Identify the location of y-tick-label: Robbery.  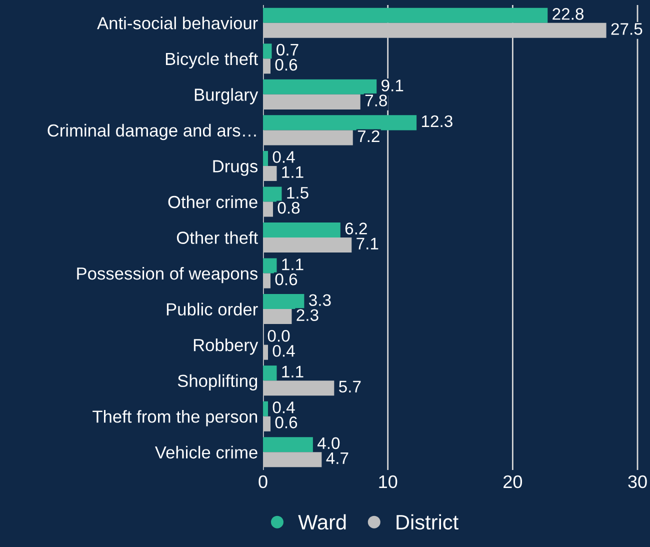
(226, 346).